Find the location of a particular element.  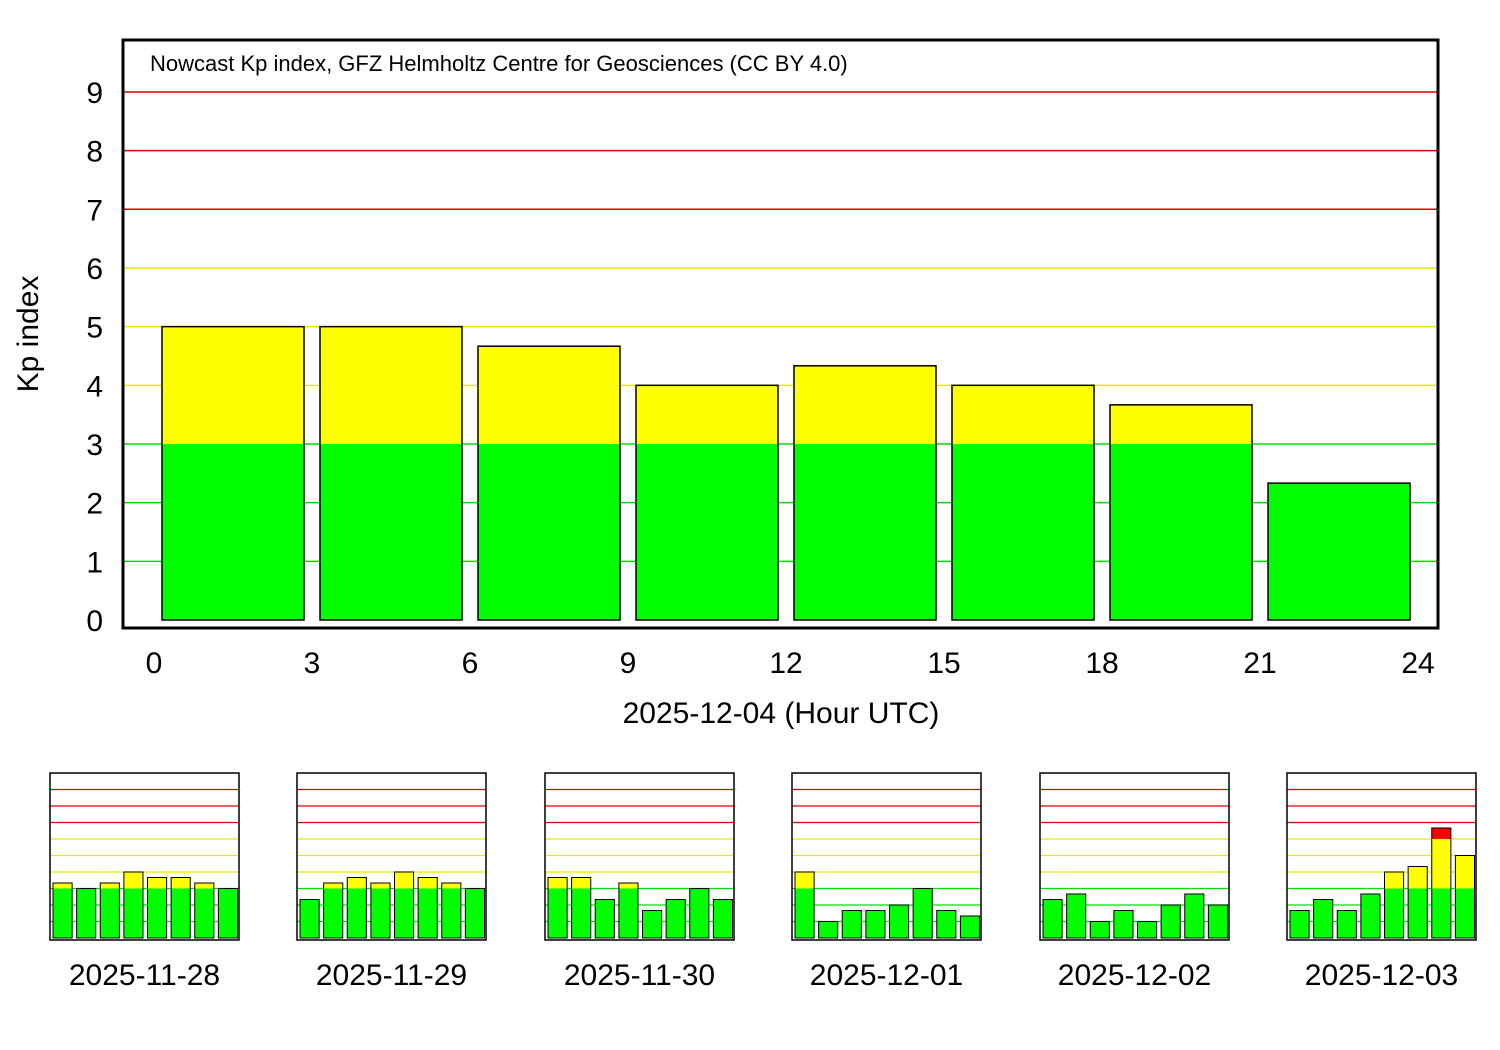

mini-chart-2025-11-28: 2025-11-28 is located at coordinates (144, 882).